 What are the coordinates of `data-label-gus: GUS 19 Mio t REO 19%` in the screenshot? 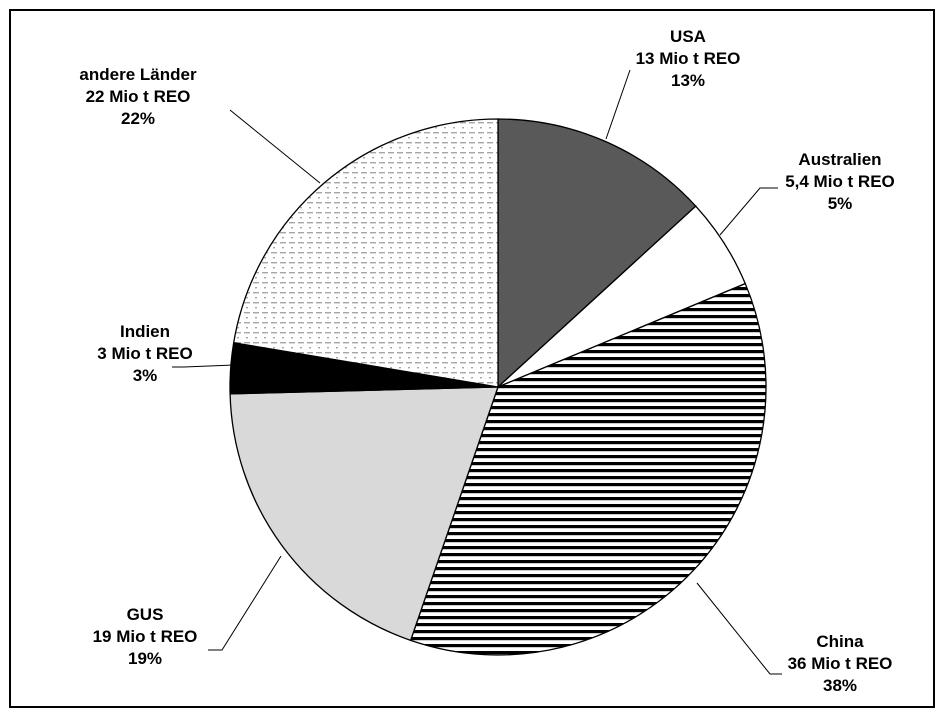 It's located at (145, 636).